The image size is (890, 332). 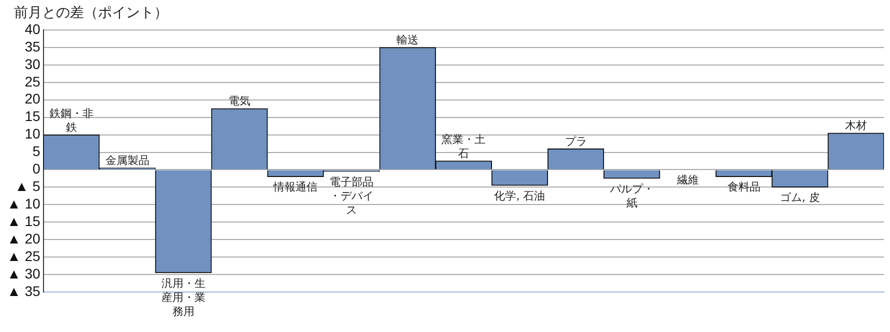 What do you see at coordinates (575, 141) in the screenshot?
I see `x-tick-label: プラ` at bounding box center [575, 141].